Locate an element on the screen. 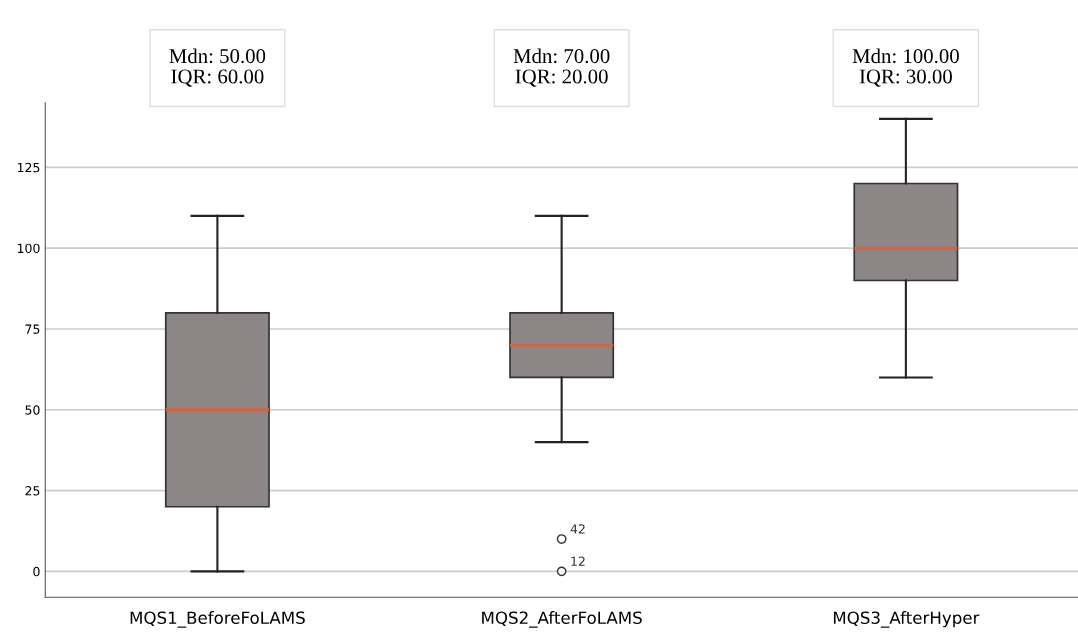  x-tick-label: MQS2_AfterFoLAMS is located at coordinates (562, 619).